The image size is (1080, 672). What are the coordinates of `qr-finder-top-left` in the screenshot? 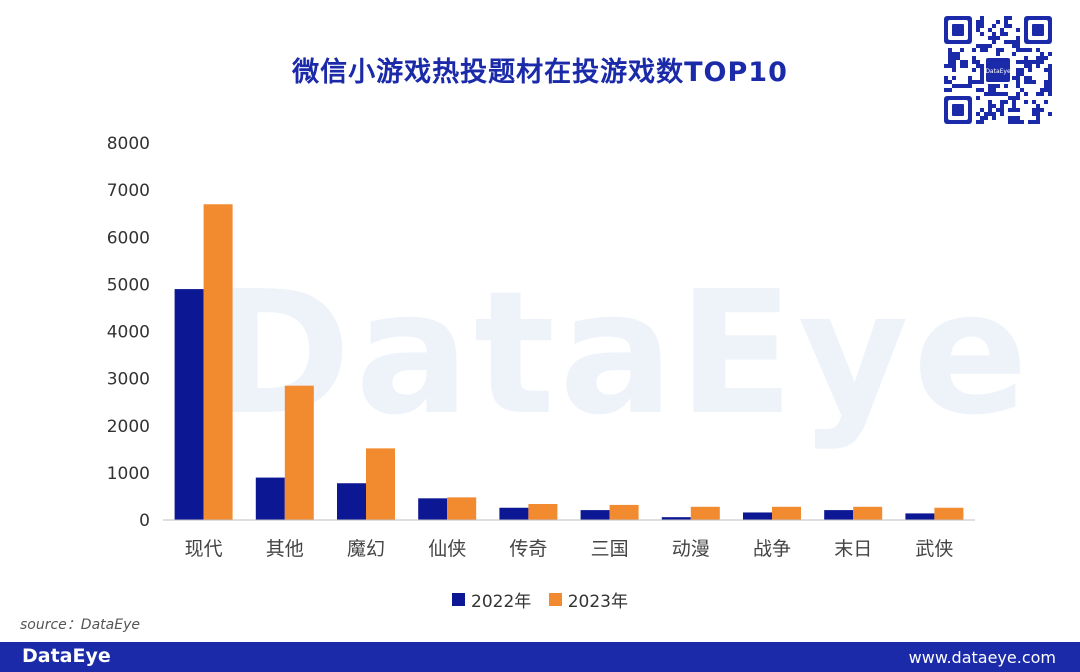 It's located at (958, 30).